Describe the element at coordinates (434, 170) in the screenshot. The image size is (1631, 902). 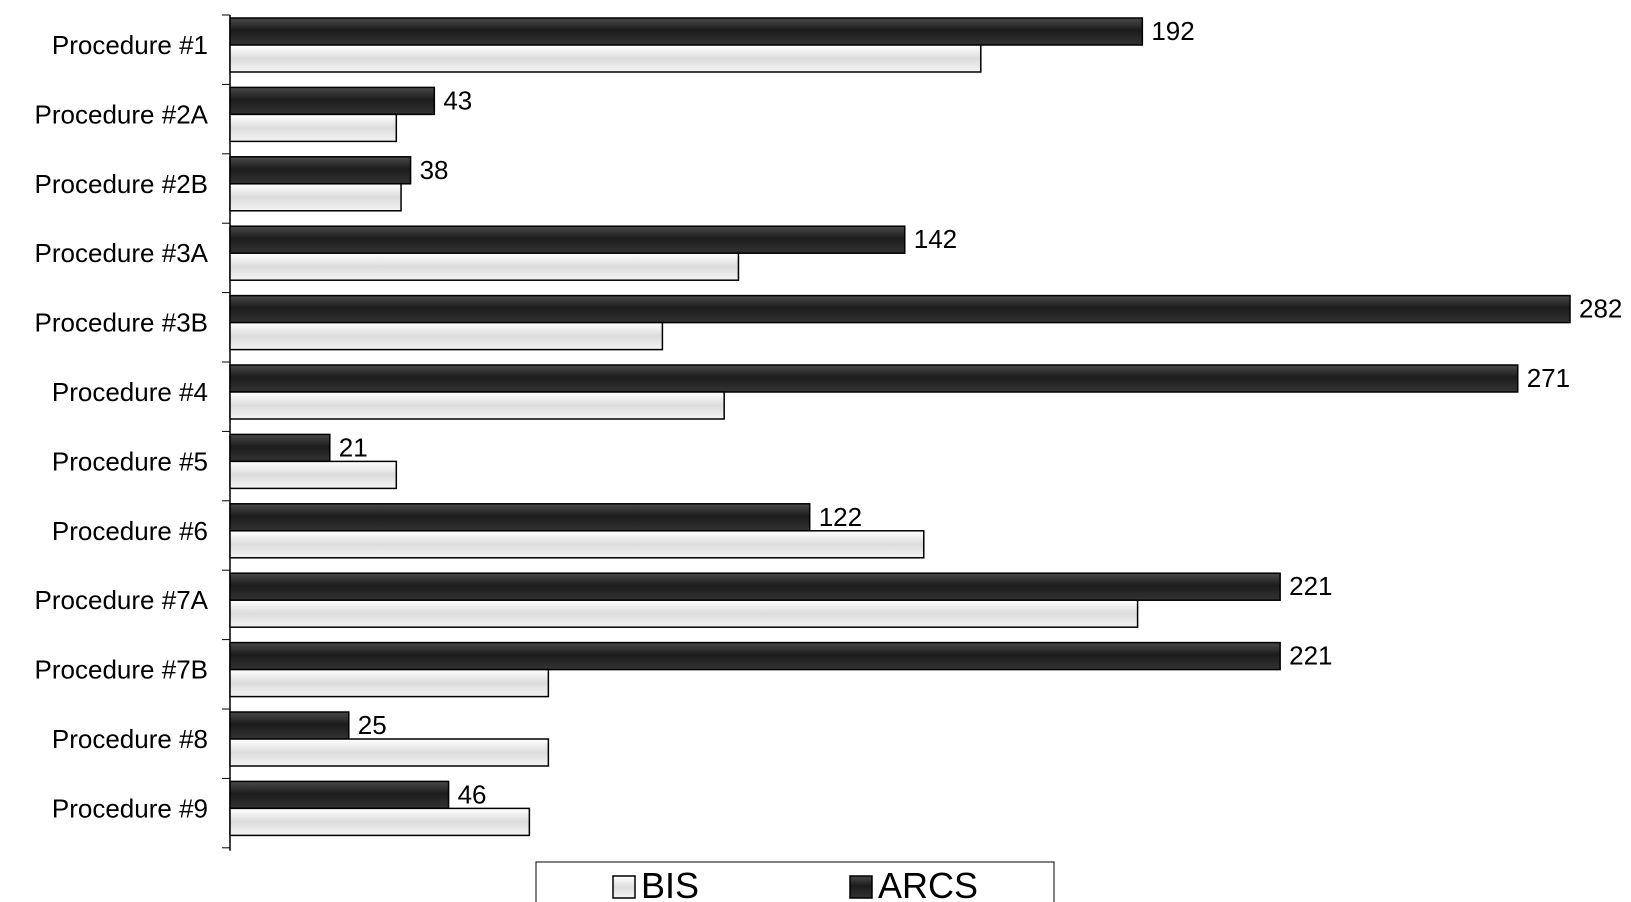
I see `data-label-arcs: 38` at that location.